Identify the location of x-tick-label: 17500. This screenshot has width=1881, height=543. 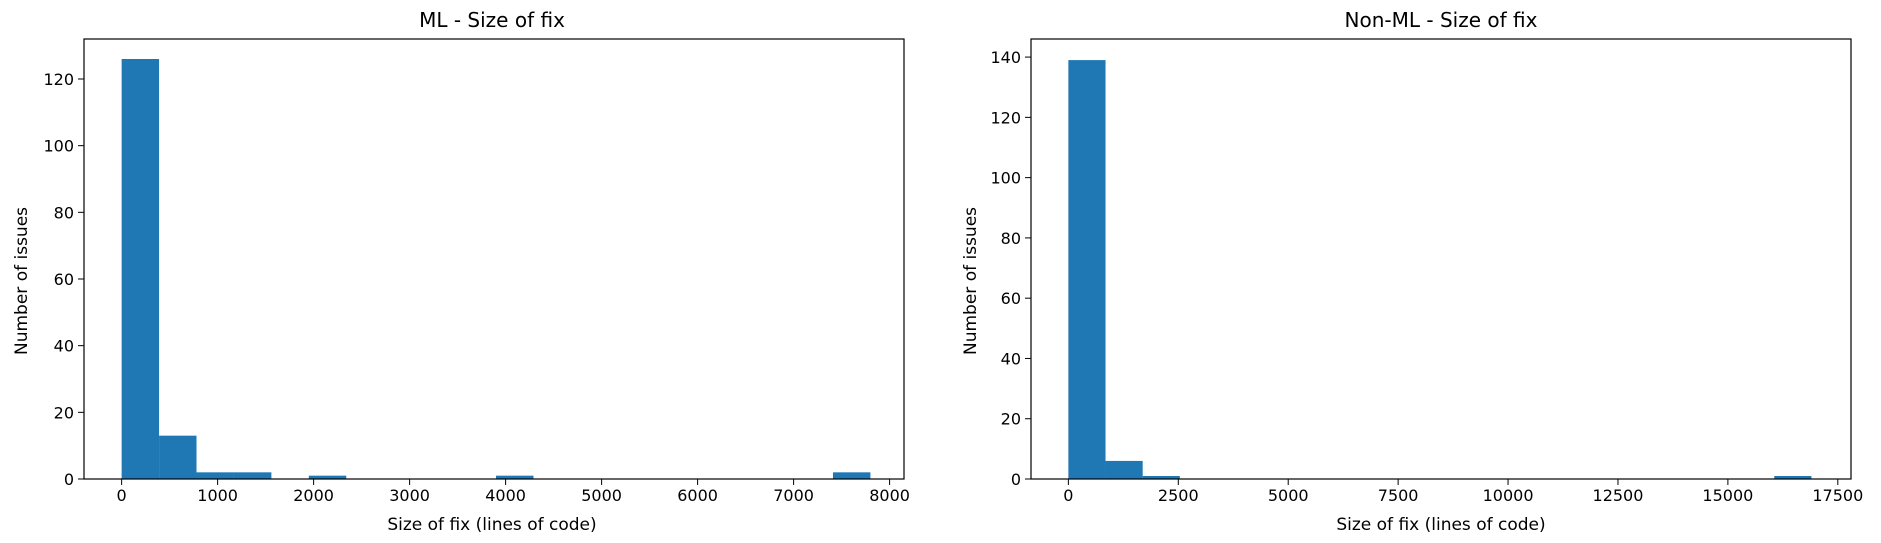
(1837, 495).